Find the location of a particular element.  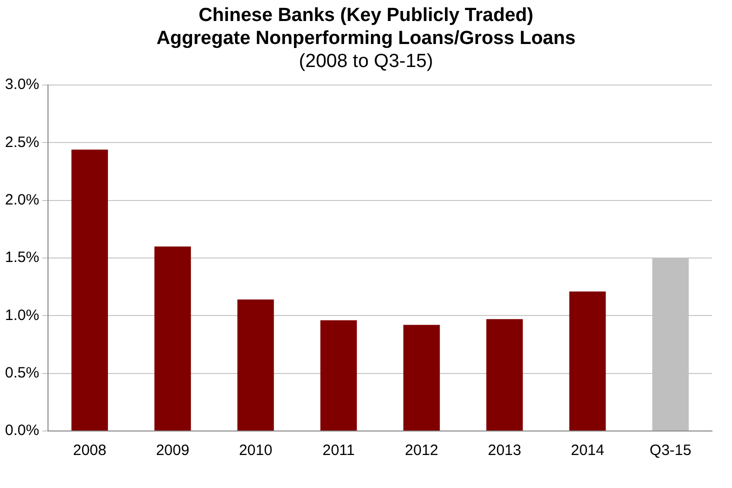

x-tick-label: 2009 is located at coordinates (173, 451).